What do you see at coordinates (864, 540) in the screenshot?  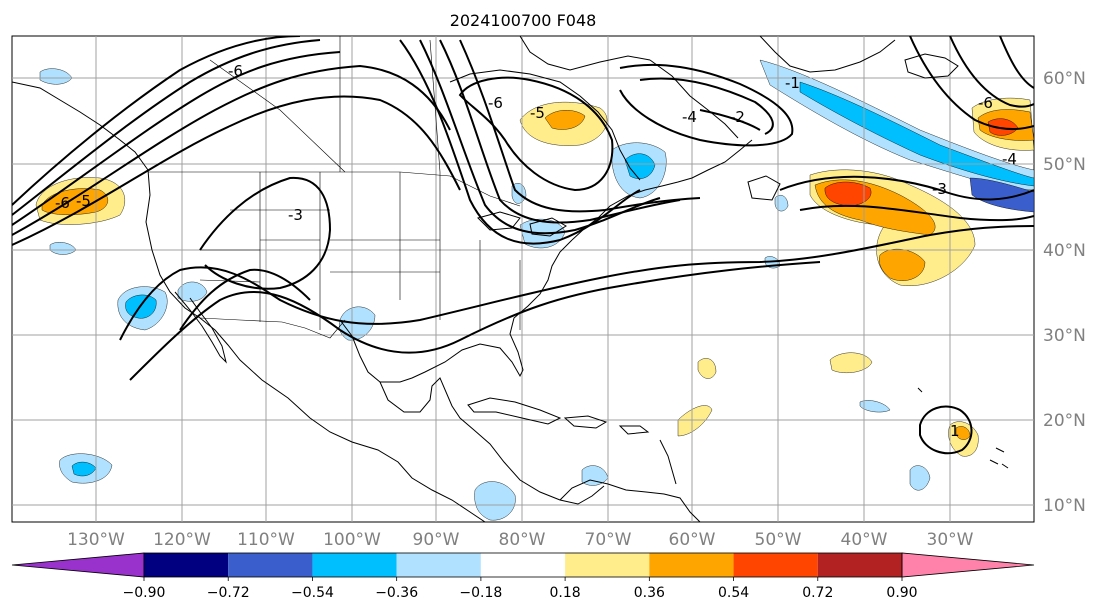 I see `longitude-label: 40°W` at bounding box center [864, 540].